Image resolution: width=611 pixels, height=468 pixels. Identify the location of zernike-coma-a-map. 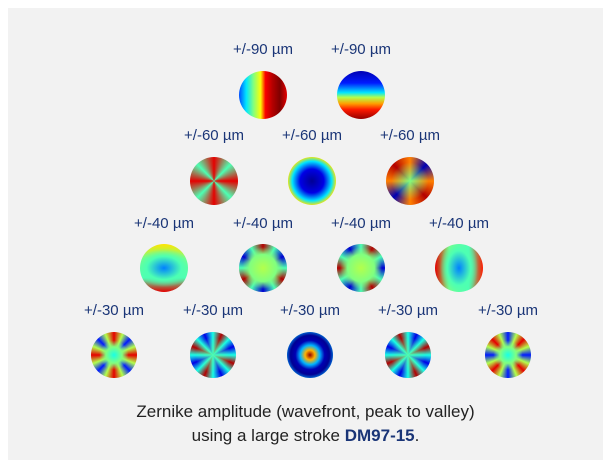
(263, 268).